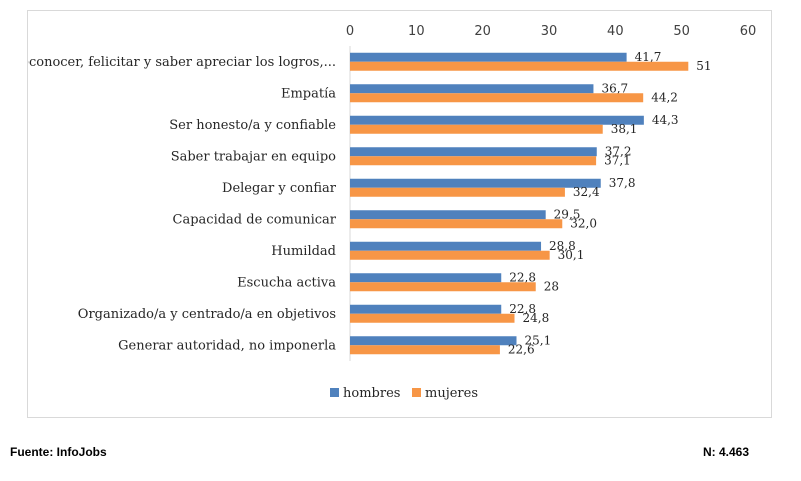 The width and height of the screenshot is (801, 481). What do you see at coordinates (617, 160) in the screenshot?
I see `data-label-mujeres: 37,1` at bounding box center [617, 160].